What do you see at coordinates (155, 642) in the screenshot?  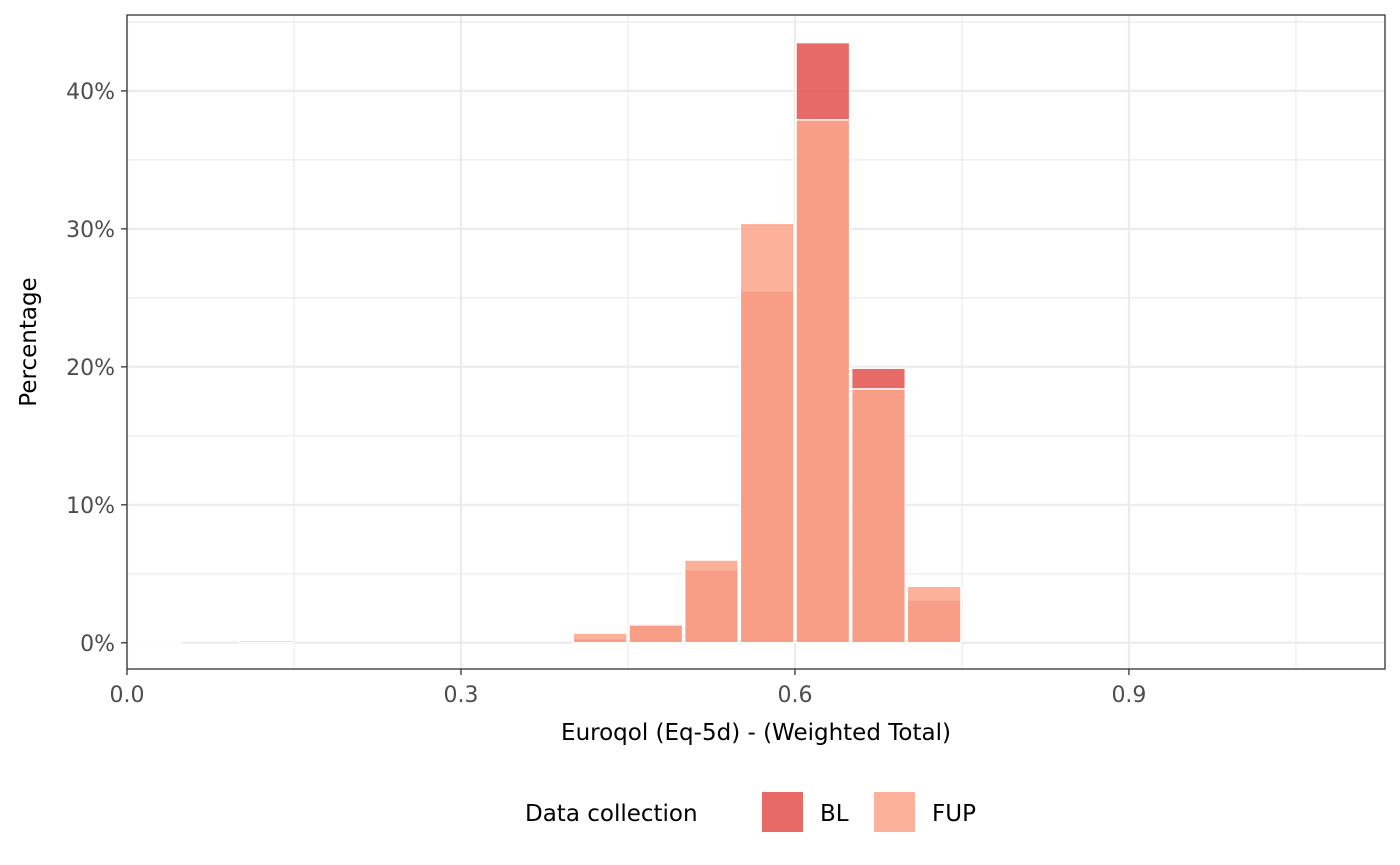 I see `bar-bl` at bounding box center [155, 642].